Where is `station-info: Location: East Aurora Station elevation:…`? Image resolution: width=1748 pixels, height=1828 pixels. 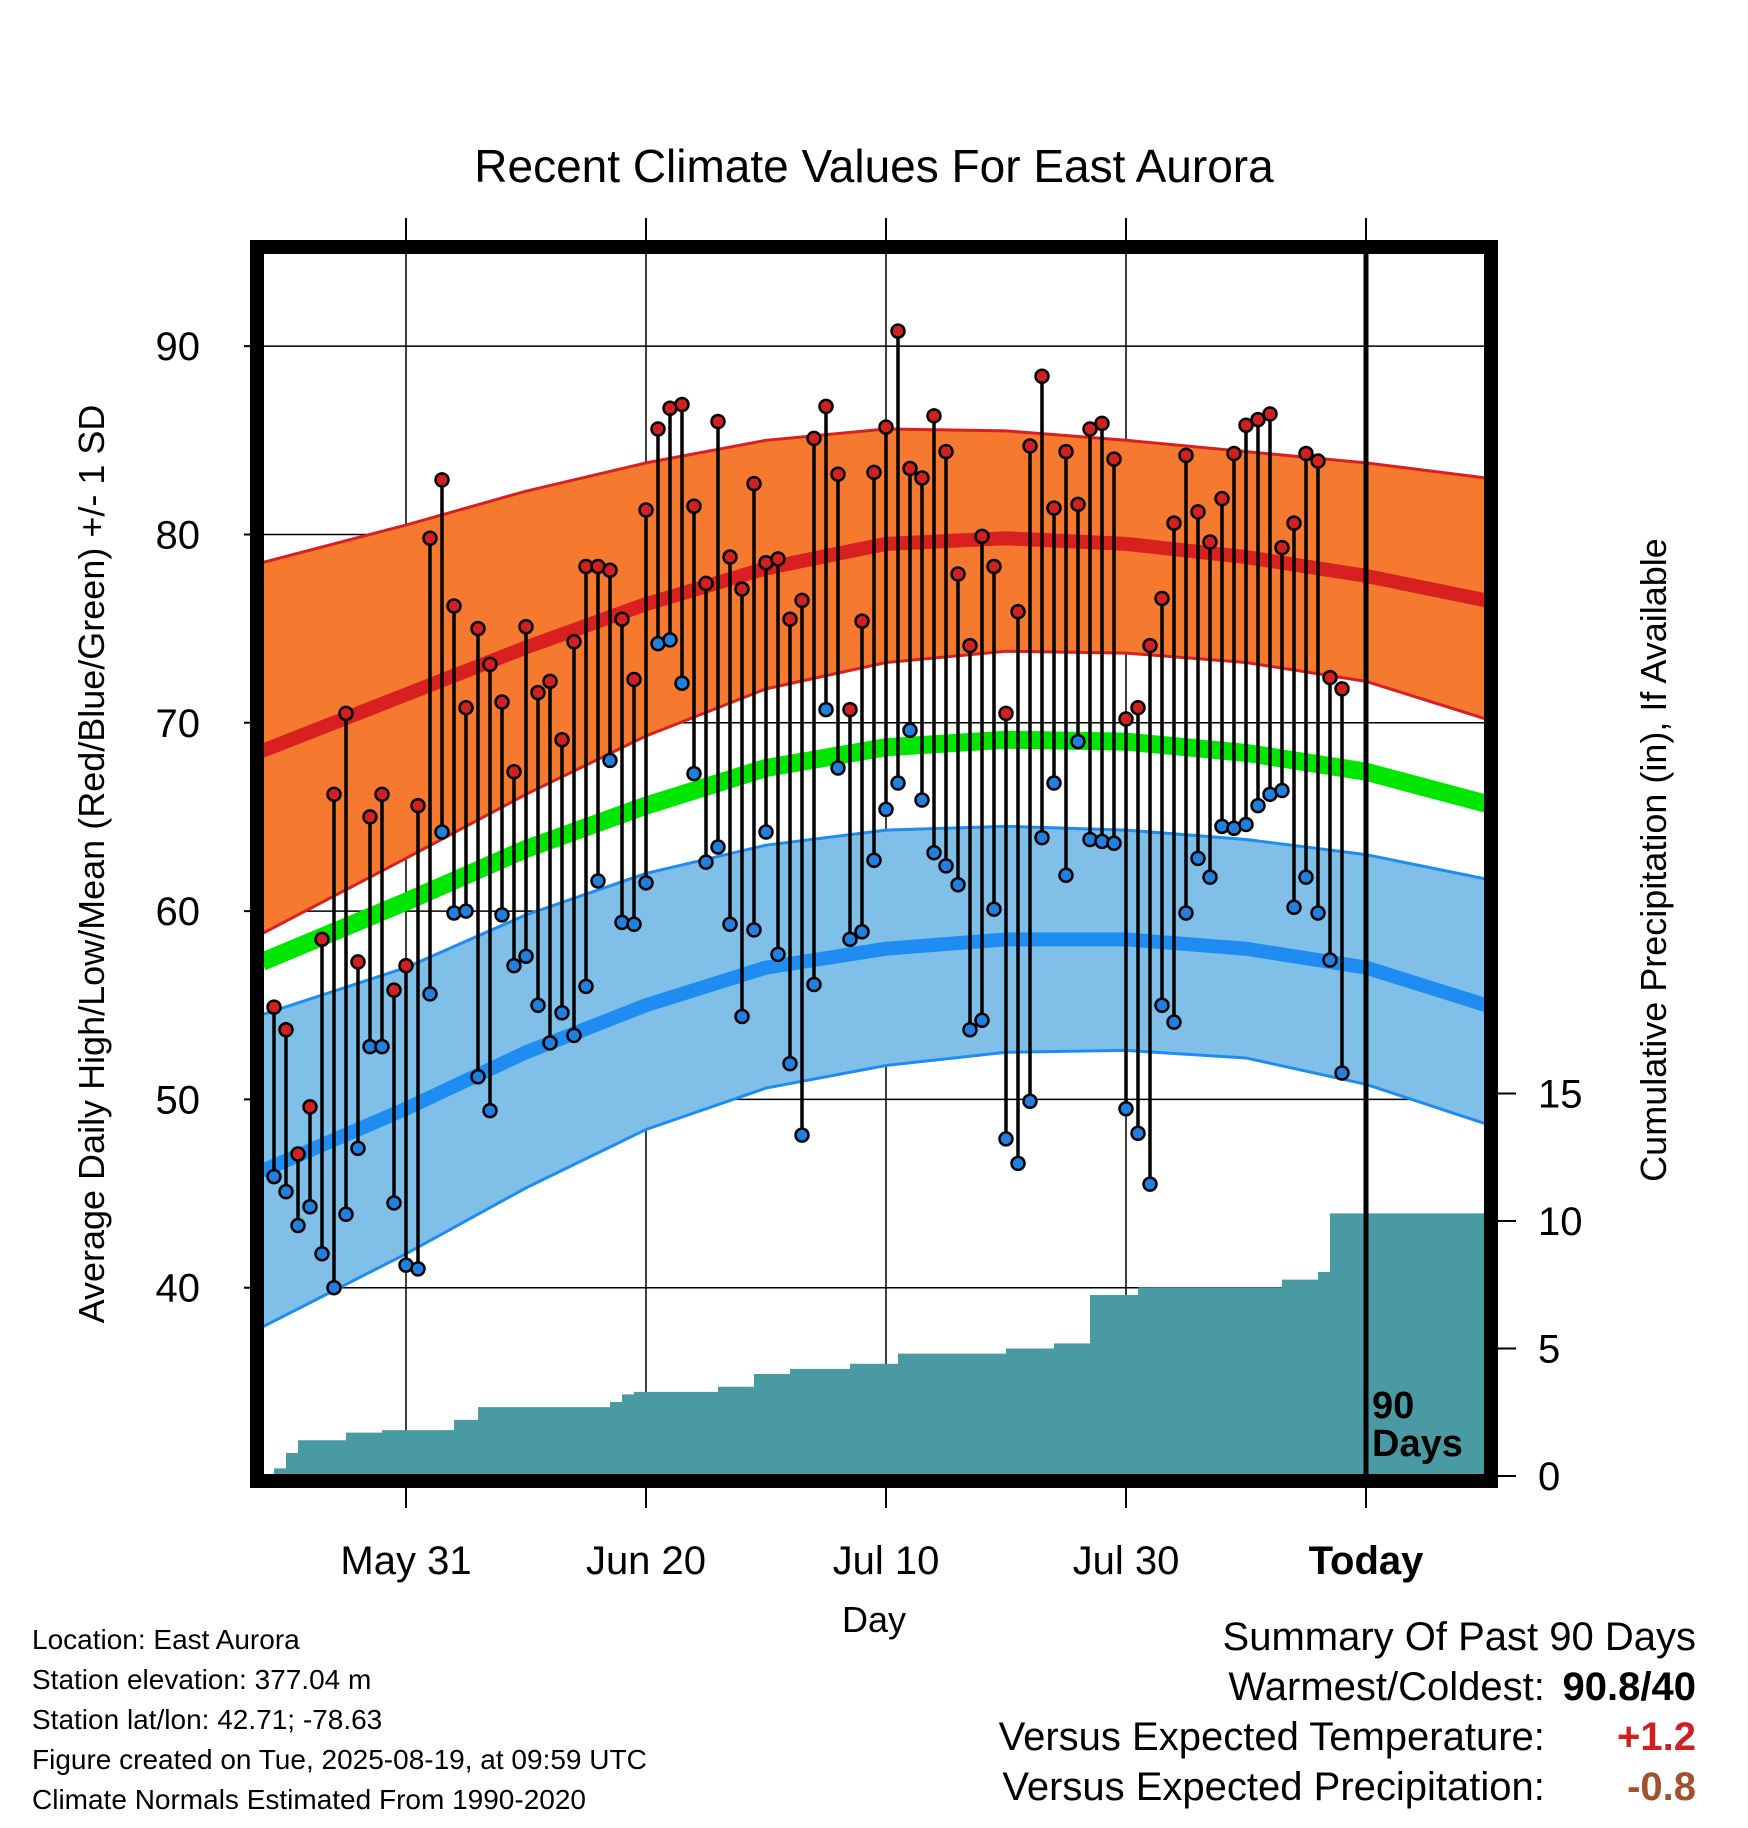 station-info: Location: East Aurora Station elevation:… is located at coordinates (339, 1720).